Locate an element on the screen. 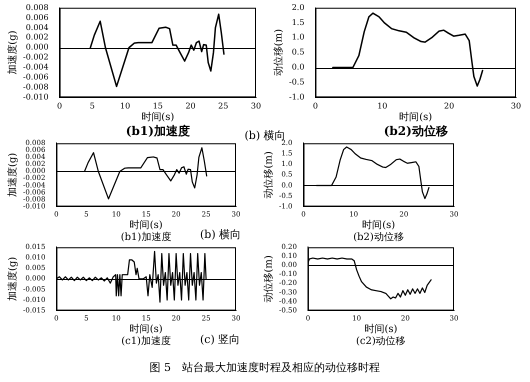 This screenshot has width=530, height=382. y-tick-label: 0.0 is located at coordinates (298, 67).